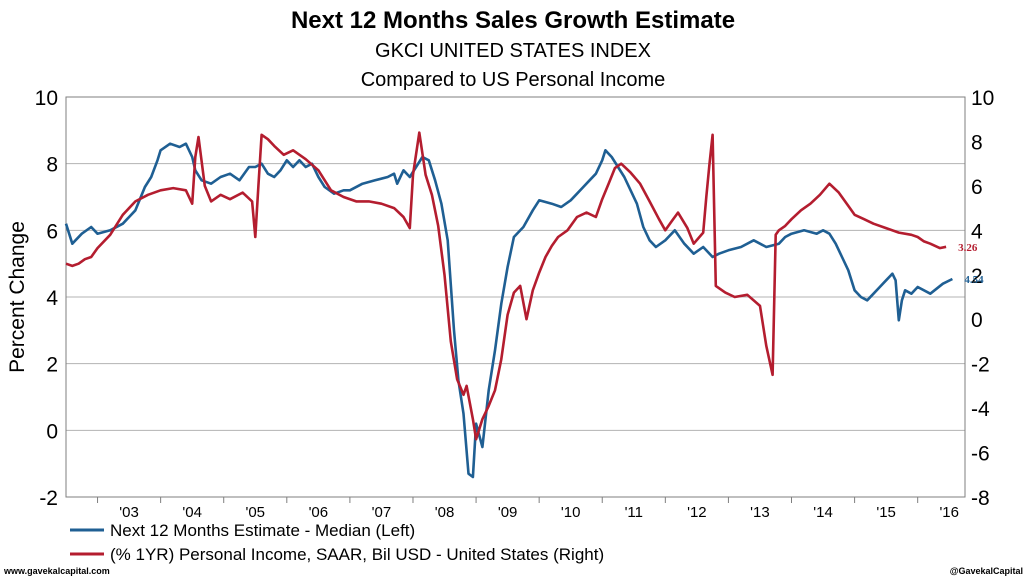 The width and height of the screenshot is (1027, 580). What do you see at coordinates (986, 571) in the screenshot?
I see `footer-handle: @GavekalCapital` at bounding box center [986, 571].